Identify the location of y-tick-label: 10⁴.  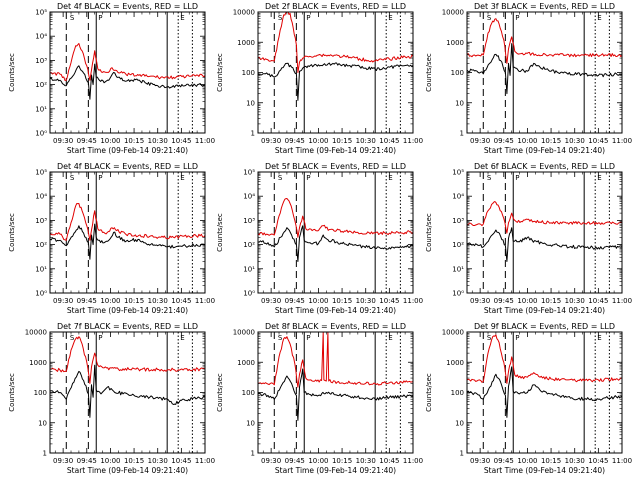
(249, 197).